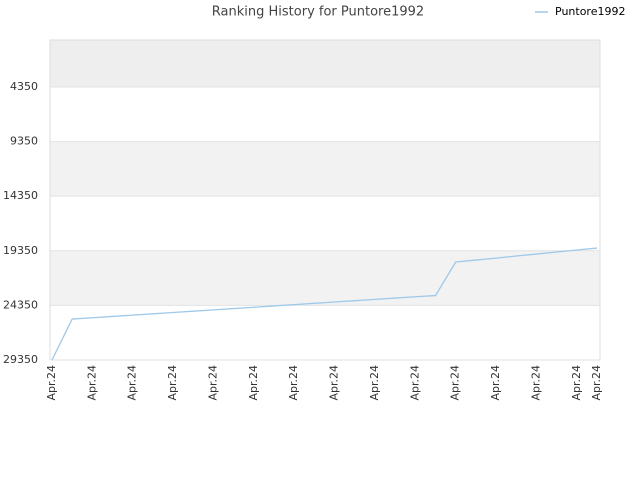 The width and height of the screenshot is (640, 480). What do you see at coordinates (318, 12) in the screenshot?
I see `chart-title: Ranking History for Puntore1992` at bounding box center [318, 12].